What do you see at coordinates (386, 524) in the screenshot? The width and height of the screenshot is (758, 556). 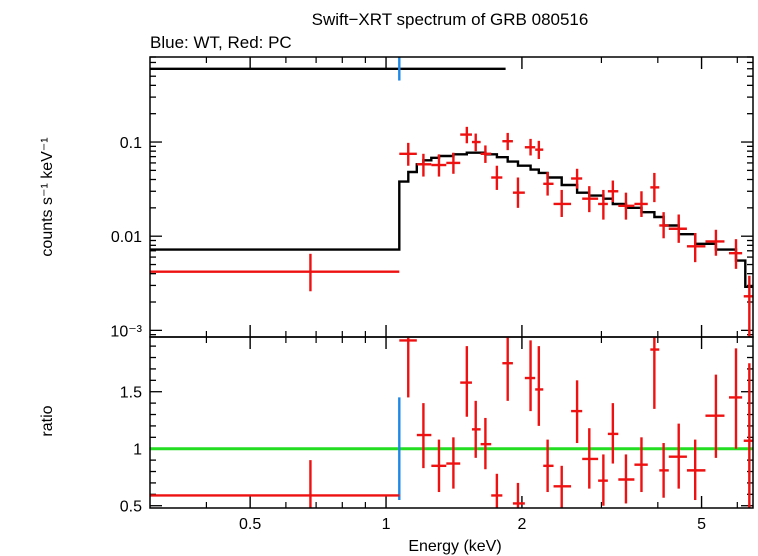 I see `x-tick-label: 1` at bounding box center [386, 524].